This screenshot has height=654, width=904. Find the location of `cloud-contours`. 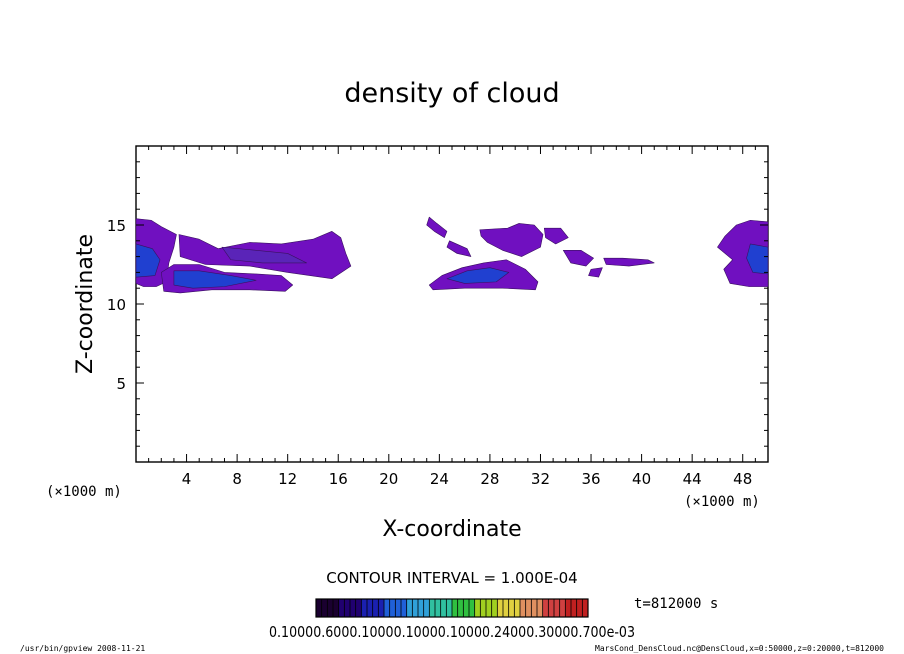

cloud-contours is located at coordinates (452, 255).